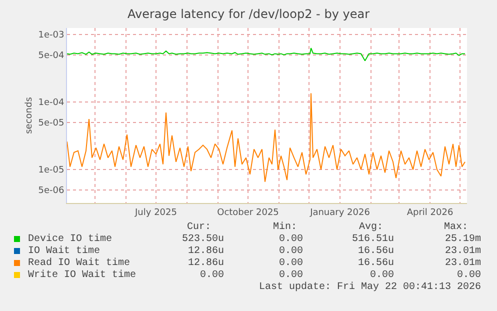  Describe the element at coordinates (456, 227) in the screenshot. I see `text: Max:` at that location.